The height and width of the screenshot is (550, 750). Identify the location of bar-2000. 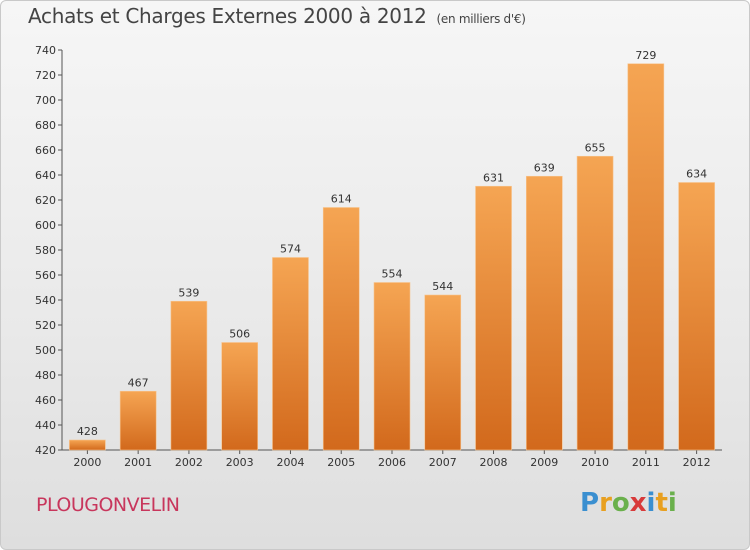
(87, 445).